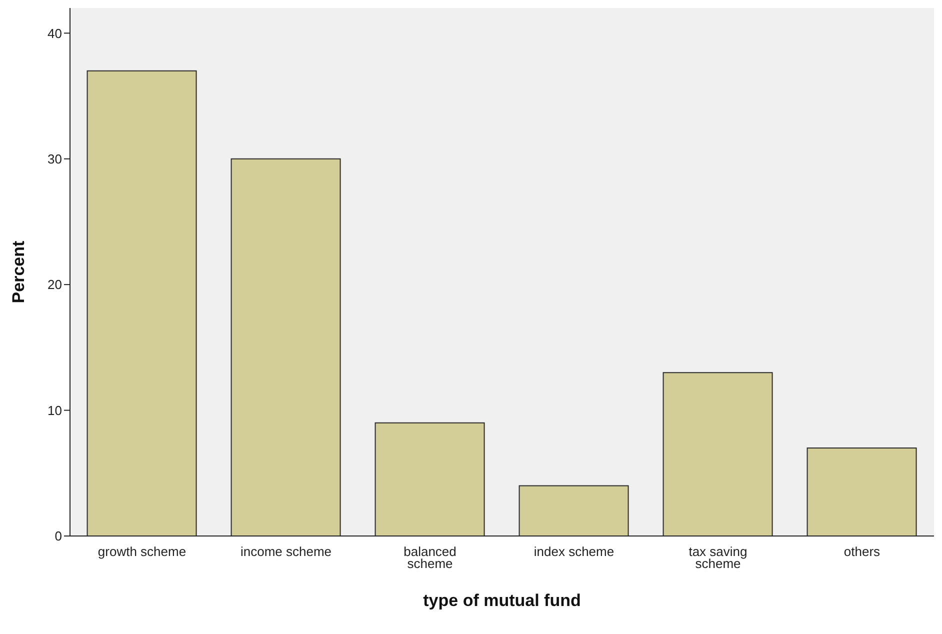 Image resolution: width=942 pixels, height=634 pixels. What do you see at coordinates (862, 551) in the screenshot?
I see `x-tick-label: others` at bounding box center [862, 551].